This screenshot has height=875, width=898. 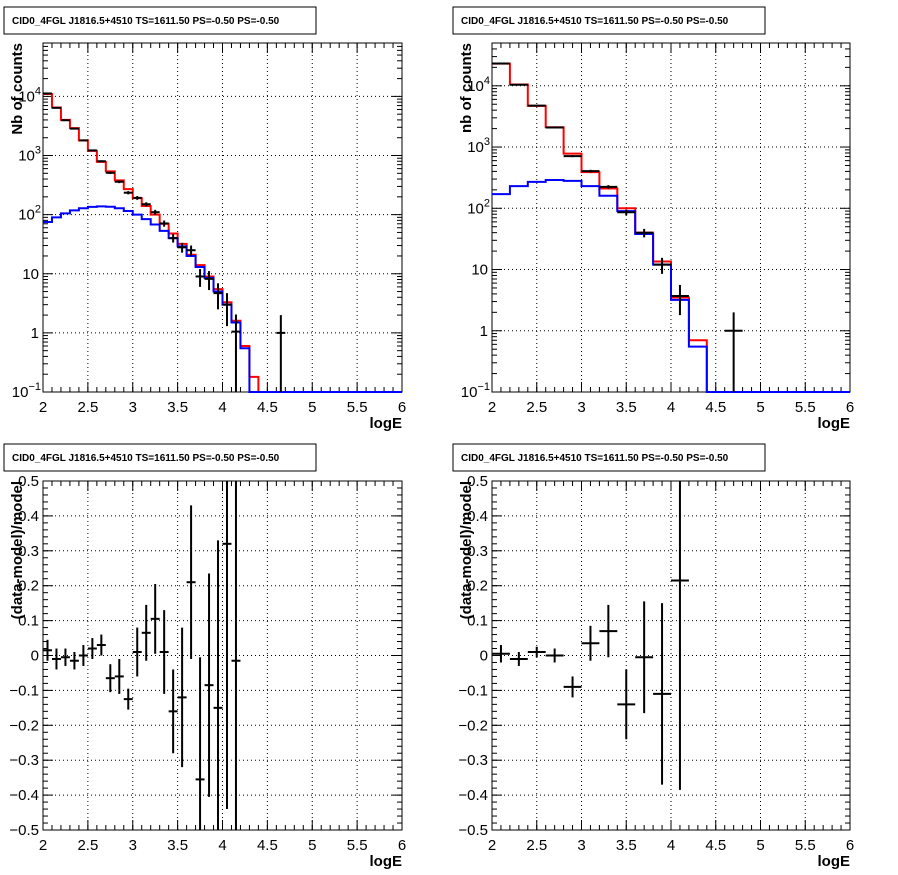 What do you see at coordinates (477, 586) in the screenshot?
I see `y-tick-label: 0.2` at bounding box center [477, 586].